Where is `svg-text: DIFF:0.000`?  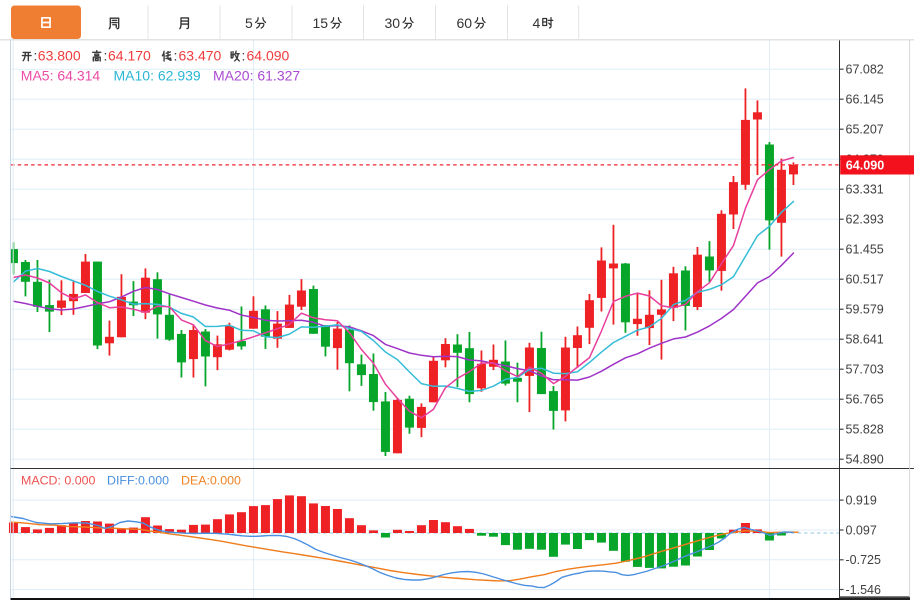
svg-text: DIFF:0.000 is located at coordinates (138, 481).